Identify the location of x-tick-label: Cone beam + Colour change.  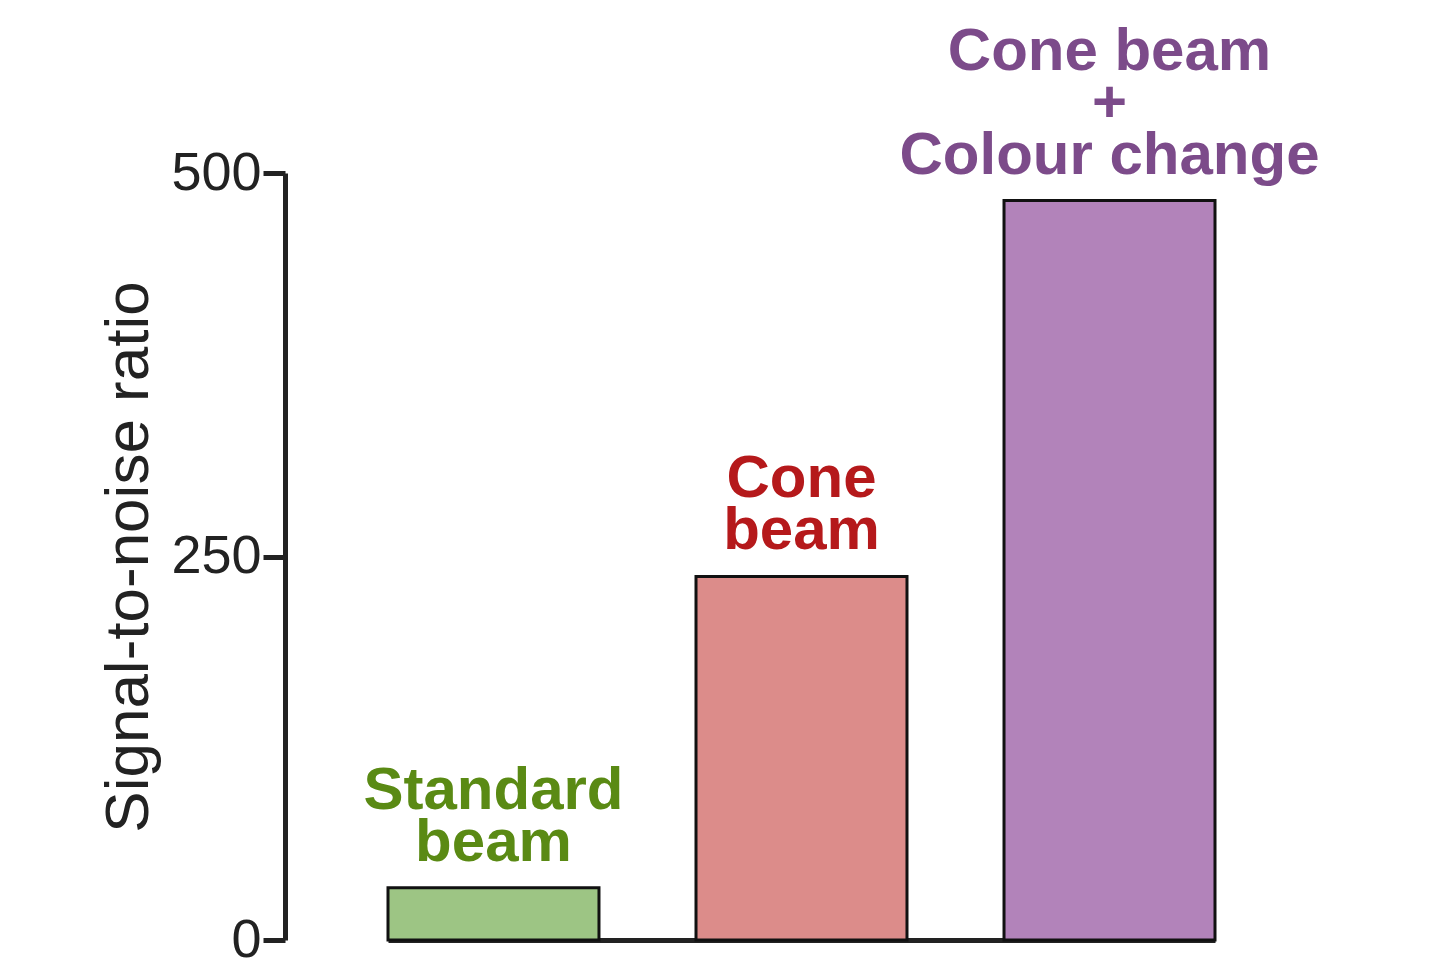
(1109, 101).